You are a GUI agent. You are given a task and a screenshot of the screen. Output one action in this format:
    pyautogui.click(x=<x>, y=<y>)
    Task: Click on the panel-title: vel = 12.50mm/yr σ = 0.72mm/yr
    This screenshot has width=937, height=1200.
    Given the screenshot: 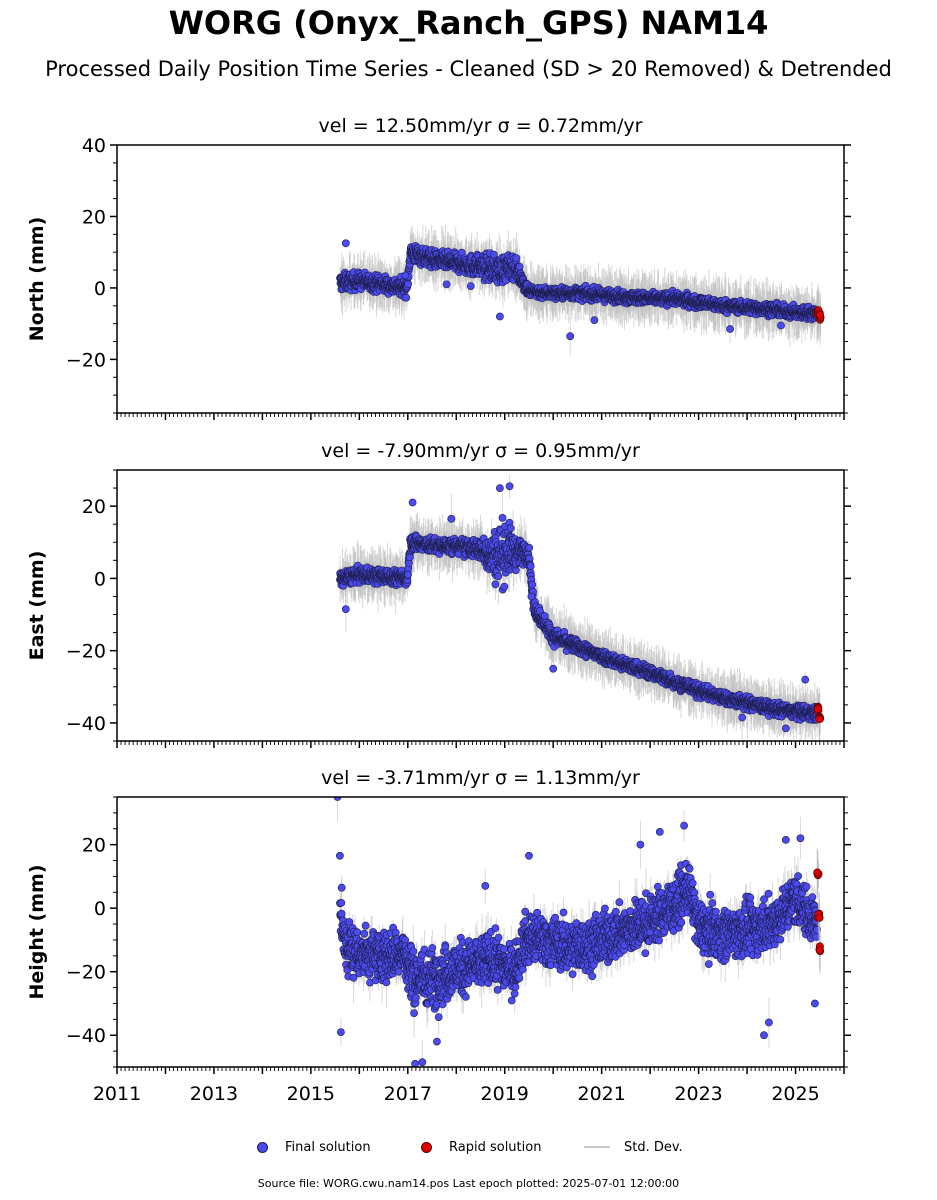 What is the action you would take?
    pyautogui.click(x=481, y=126)
    